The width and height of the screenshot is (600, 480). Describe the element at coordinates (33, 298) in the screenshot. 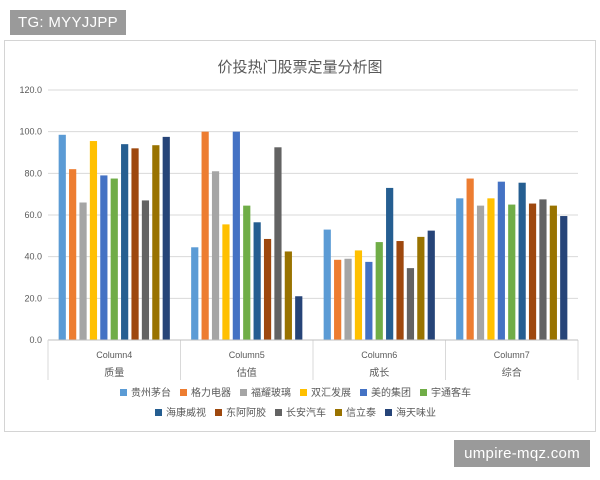

I see `y-tick-label: 20.0` at that location.